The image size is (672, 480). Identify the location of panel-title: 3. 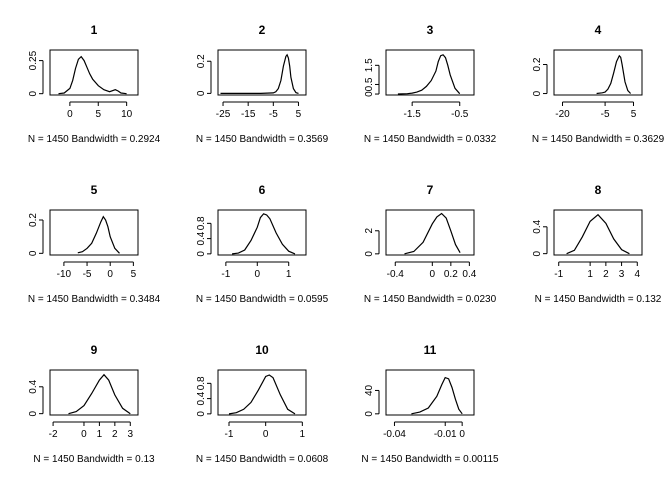
(430, 30).